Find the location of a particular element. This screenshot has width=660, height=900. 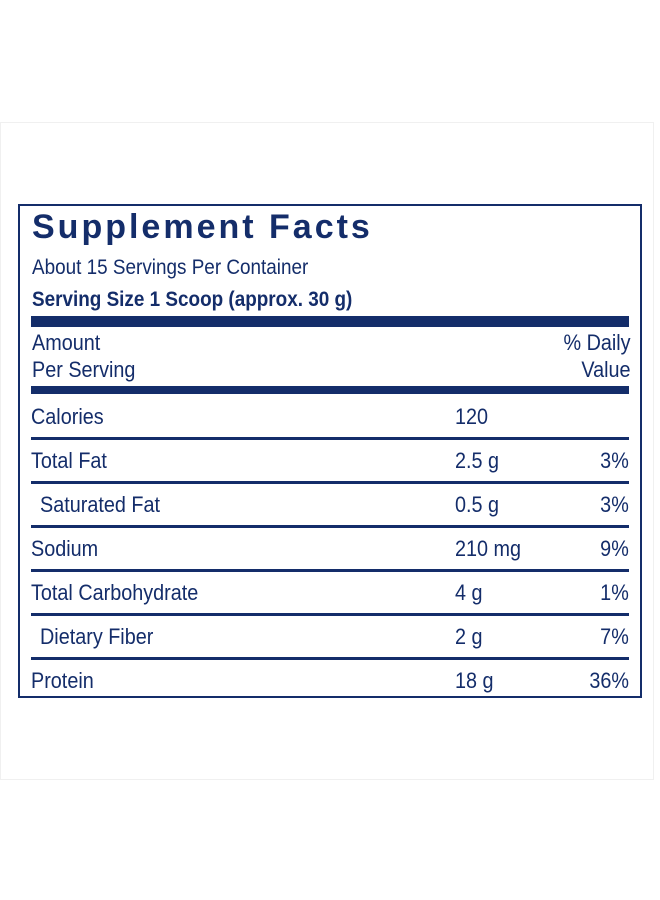

nutrient-name: Dietary Fiber is located at coordinates (97, 636).